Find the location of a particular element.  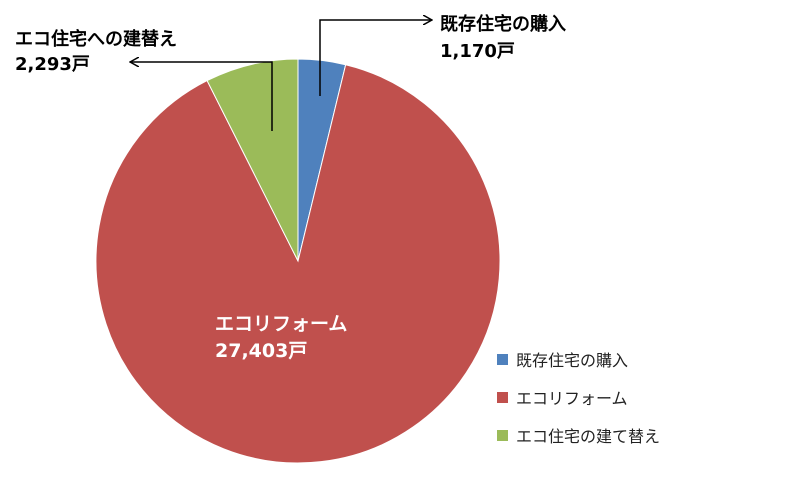

legend-label-rebuild: エコ住宅の建て替え is located at coordinates (588, 436).